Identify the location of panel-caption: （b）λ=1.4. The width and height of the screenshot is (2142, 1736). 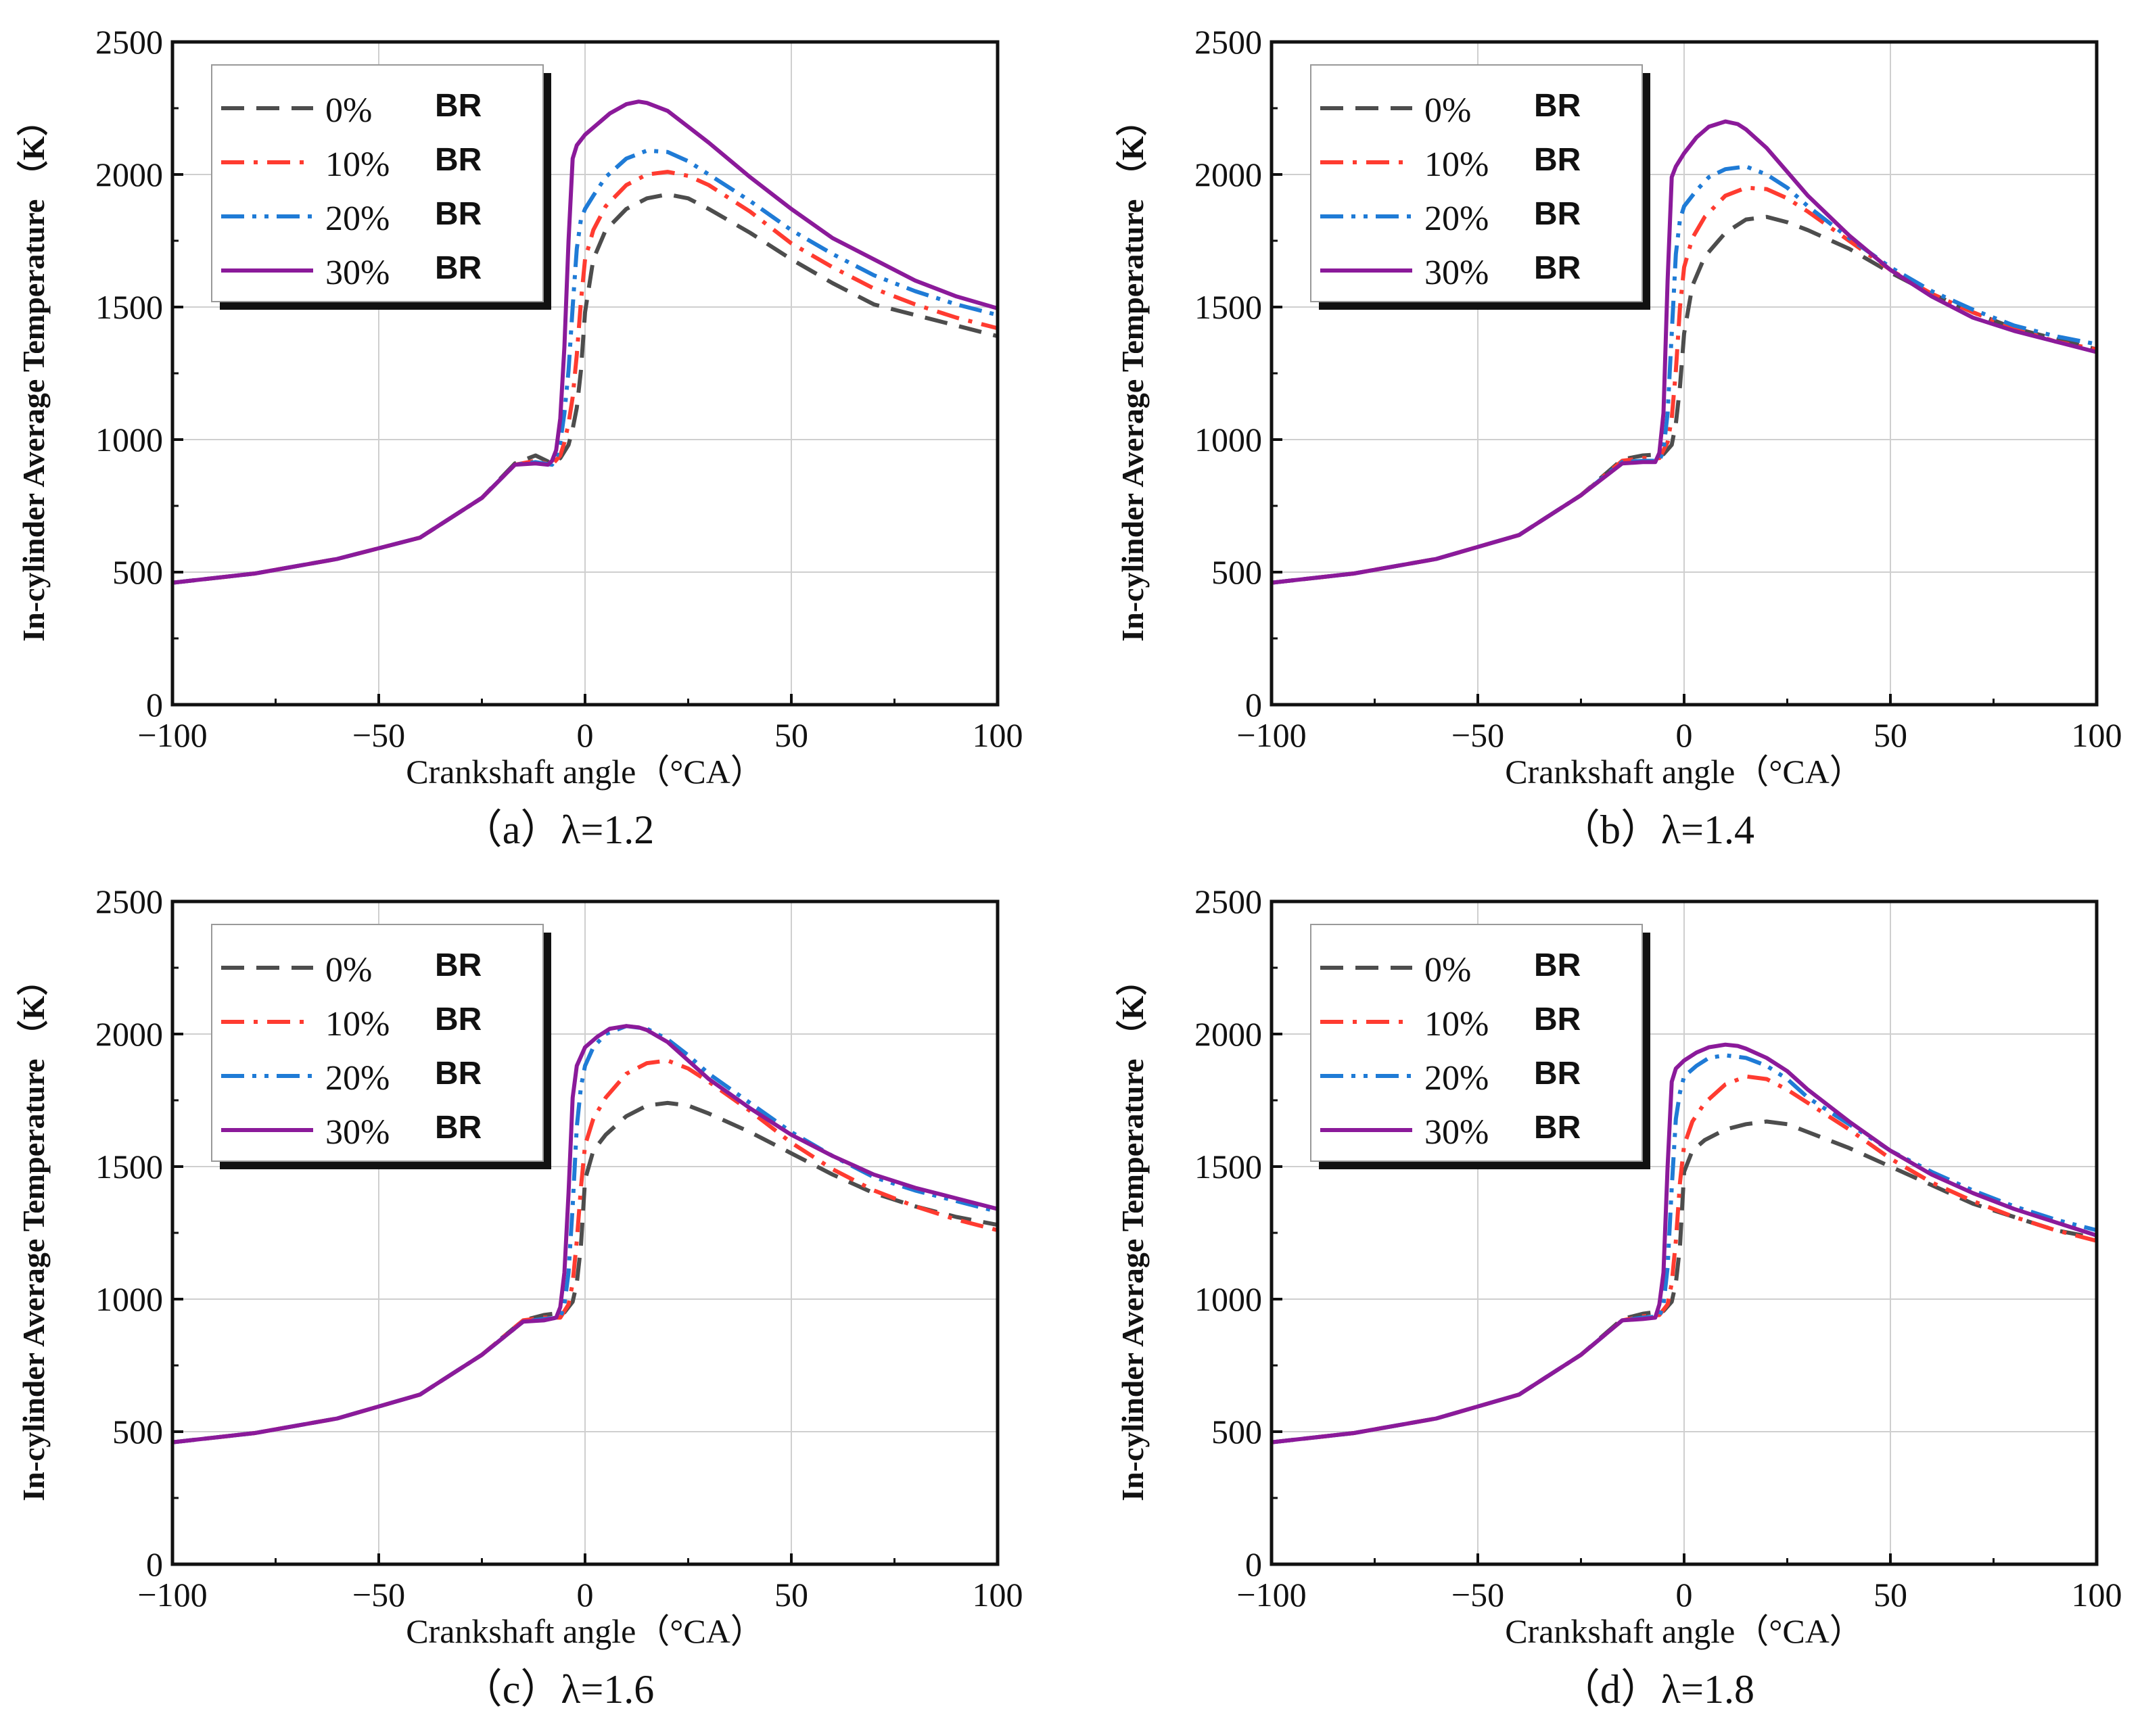
(1657, 829).